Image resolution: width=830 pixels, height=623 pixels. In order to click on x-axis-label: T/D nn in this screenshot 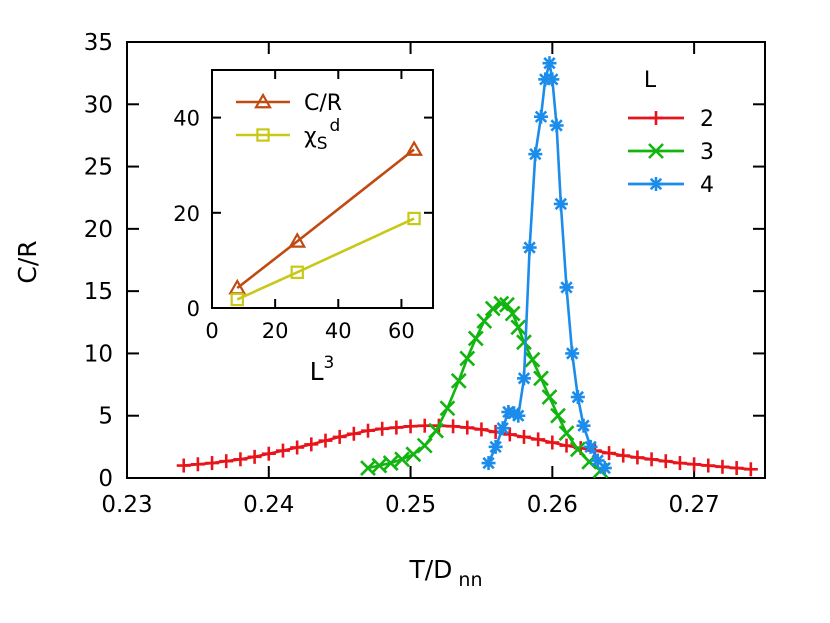, I will do `click(445, 573)`.